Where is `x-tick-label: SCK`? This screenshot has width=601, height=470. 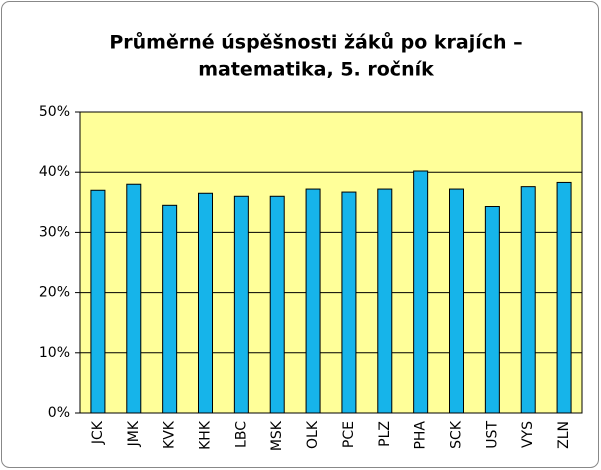 x-tick-label: SCK is located at coordinates (457, 434).